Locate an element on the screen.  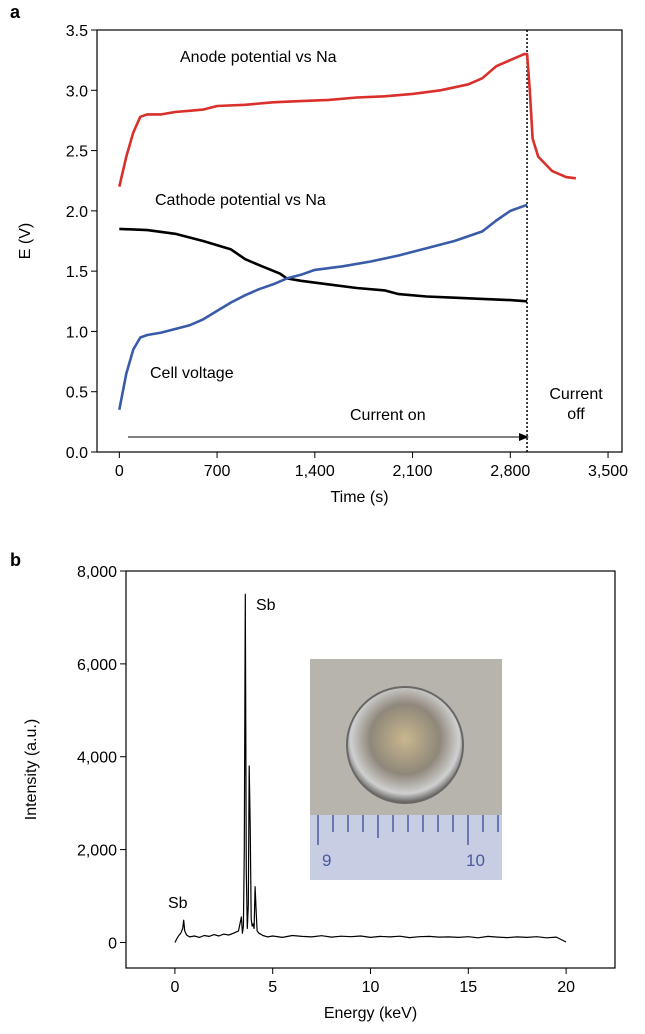
x-axis-label: Energy (keV) is located at coordinates (370, 1013).